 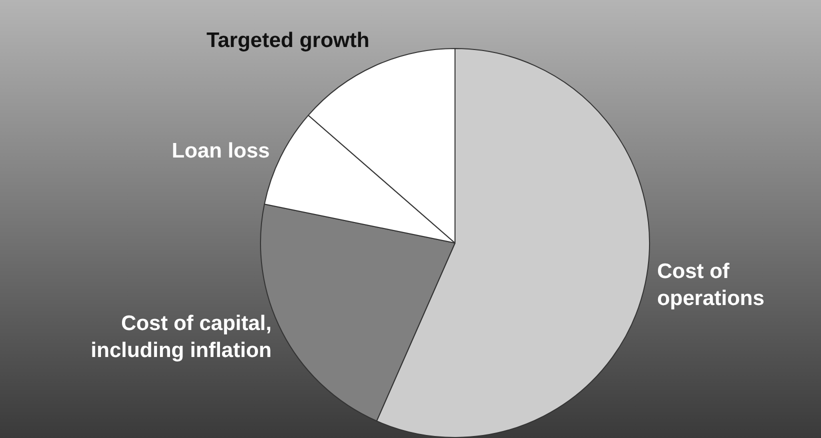 I want to click on slice-label: Targeted growth, so click(x=288, y=40).